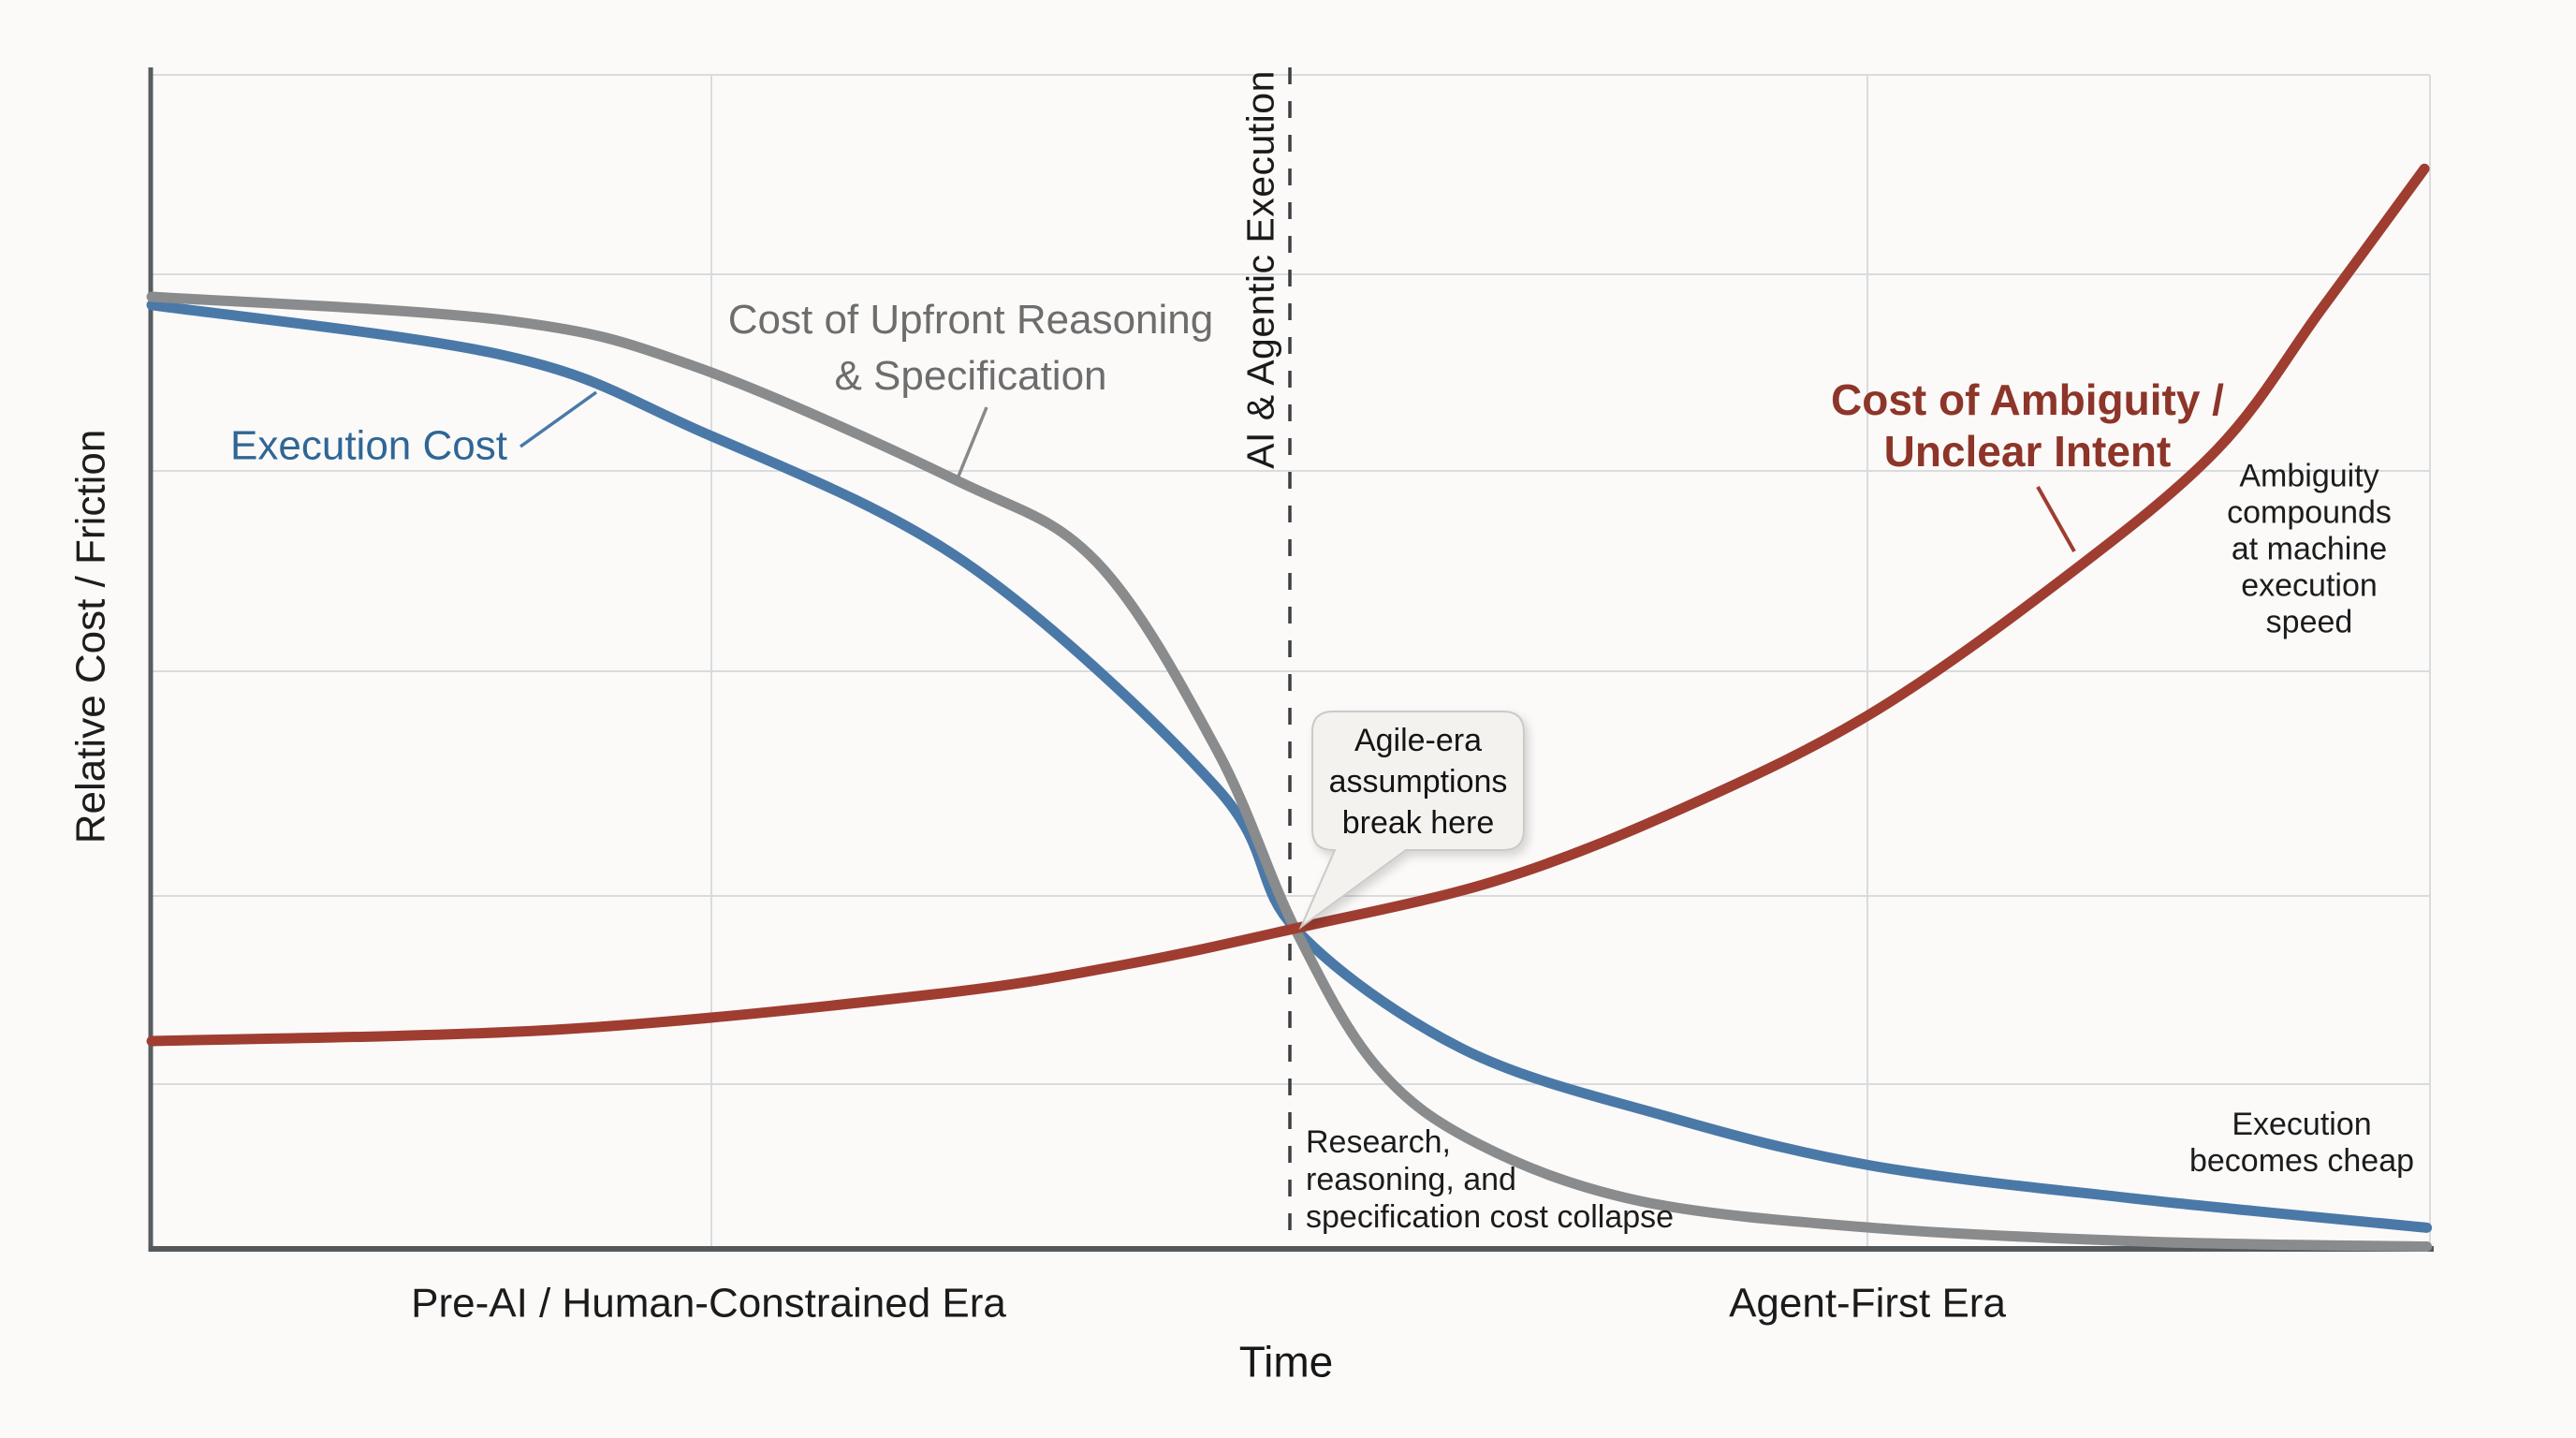 This screenshot has height=1438, width=2576. Describe the element at coordinates (1260, 269) in the screenshot. I see `ai-agentic-execution-label: AI & Agentic Execution` at that location.